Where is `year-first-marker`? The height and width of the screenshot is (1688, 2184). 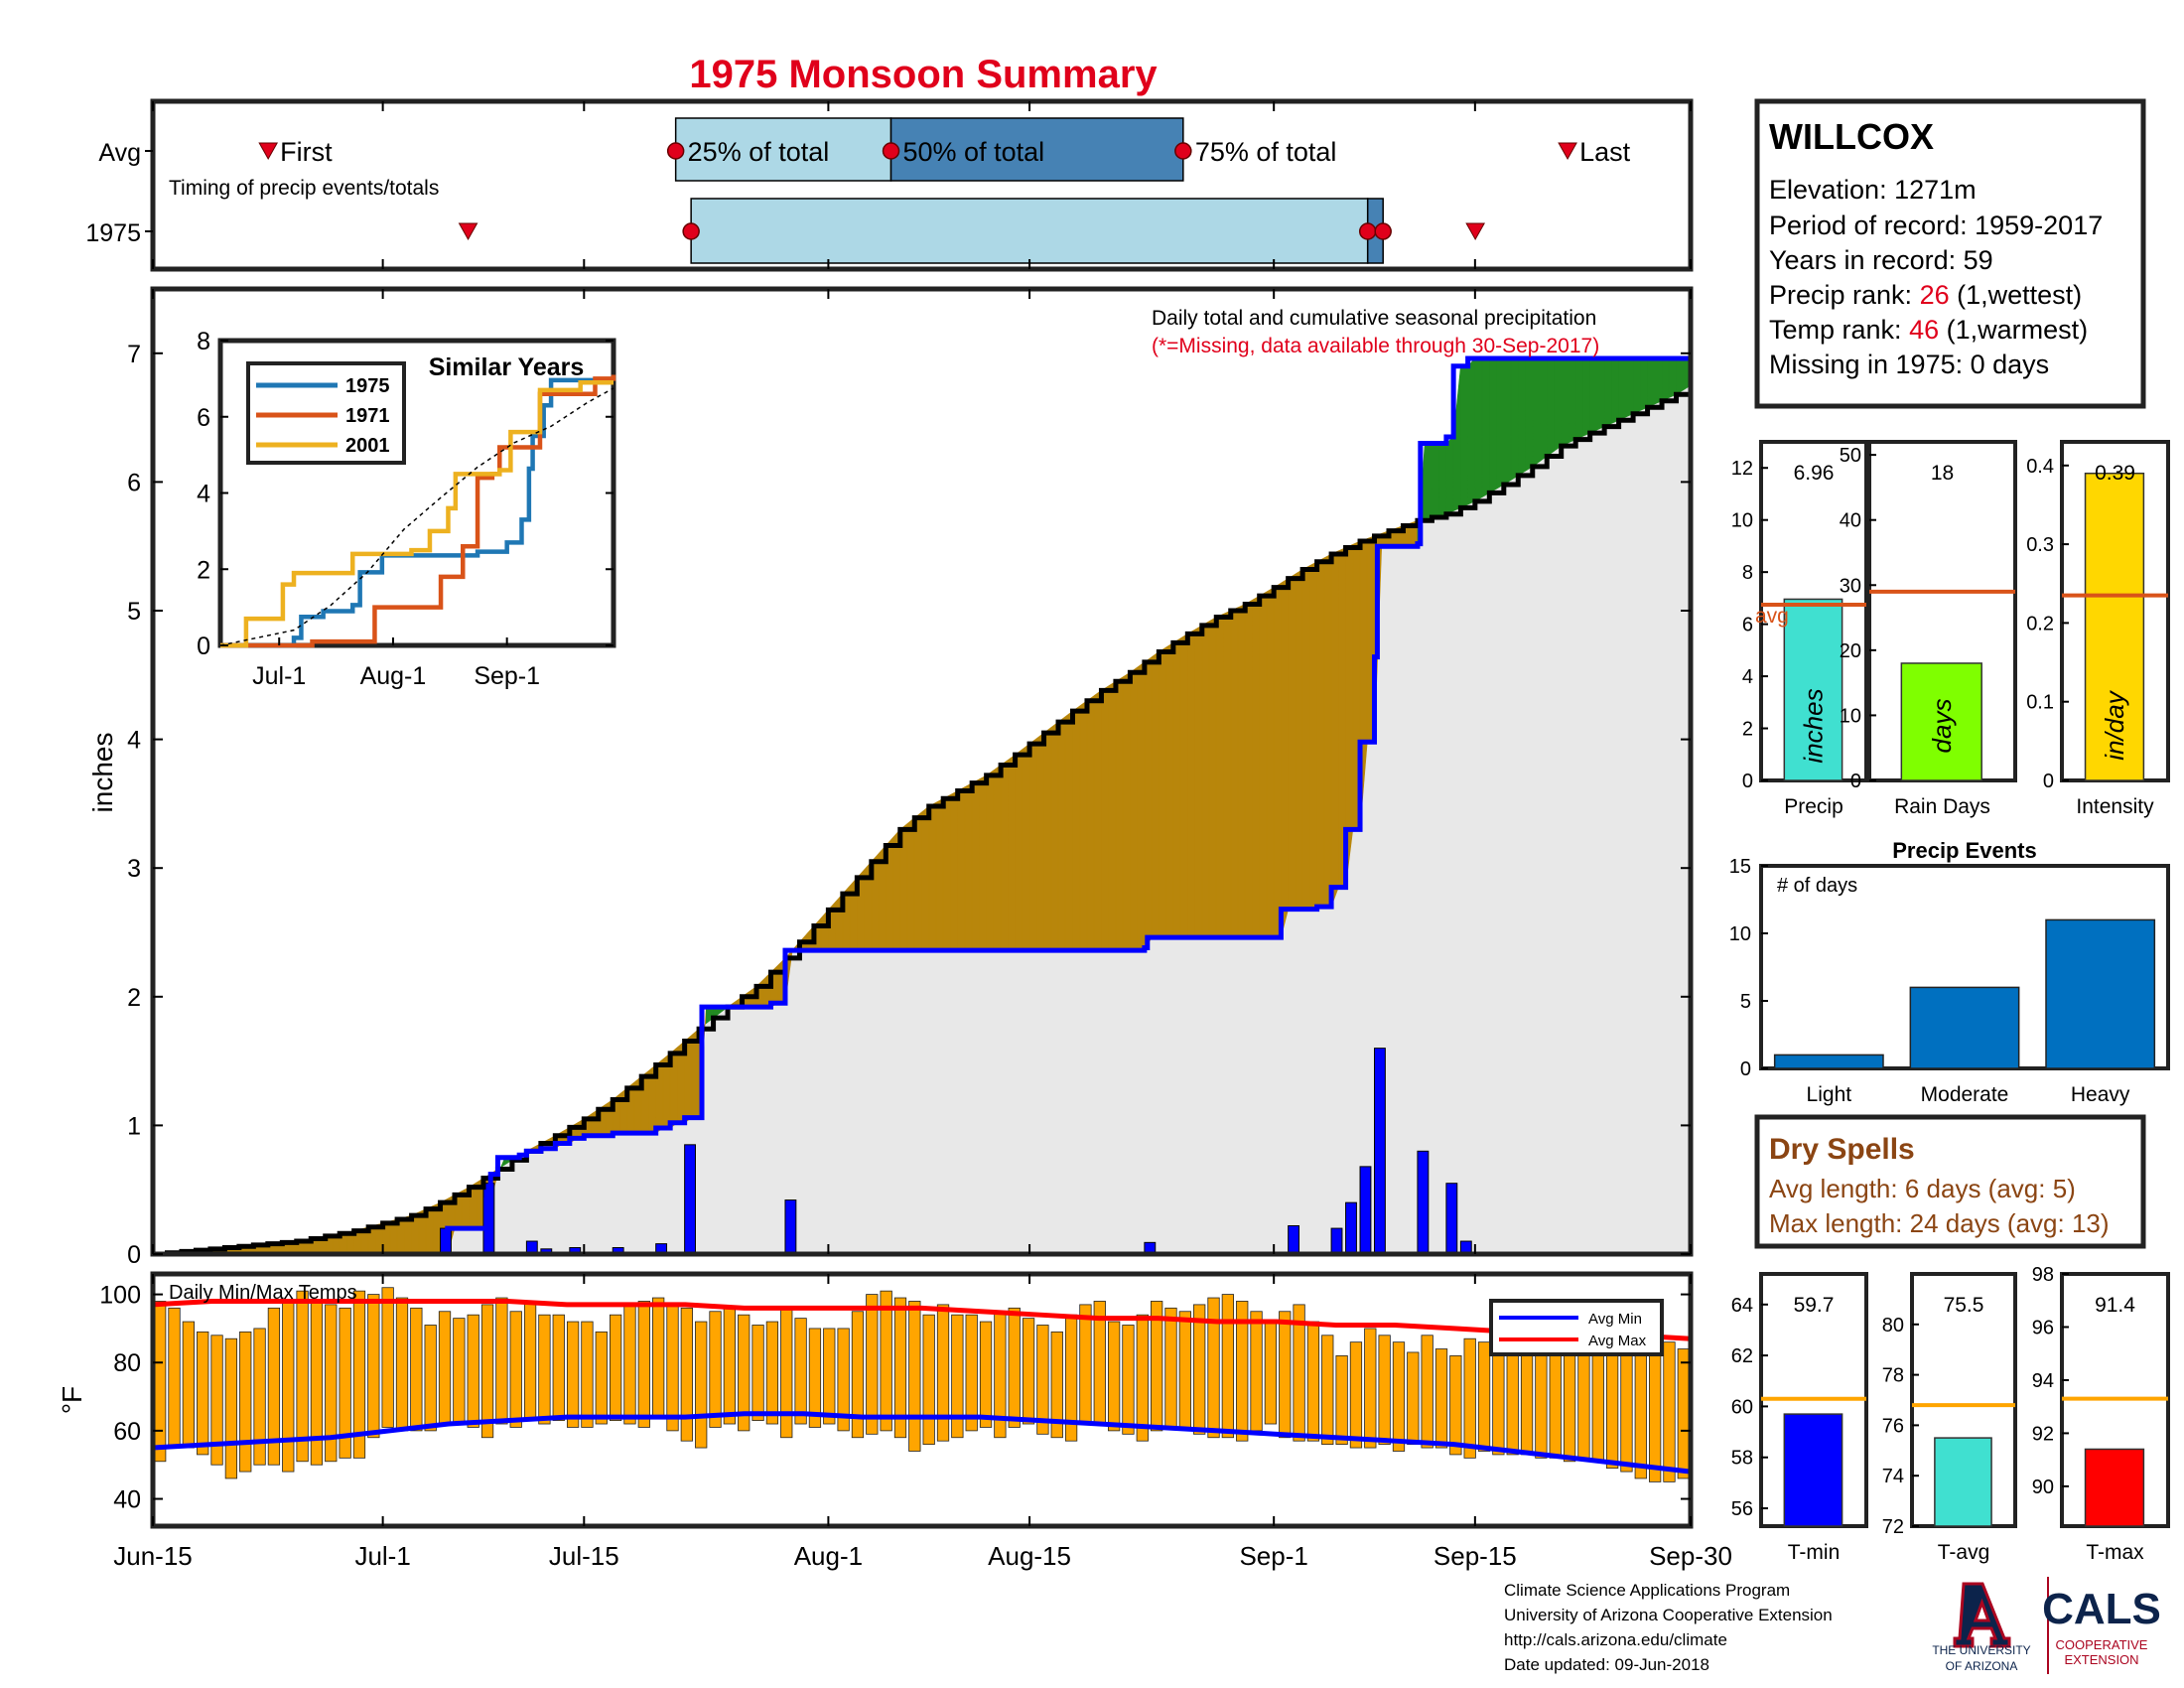
year-first-marker is located at coordinates (468, 231).